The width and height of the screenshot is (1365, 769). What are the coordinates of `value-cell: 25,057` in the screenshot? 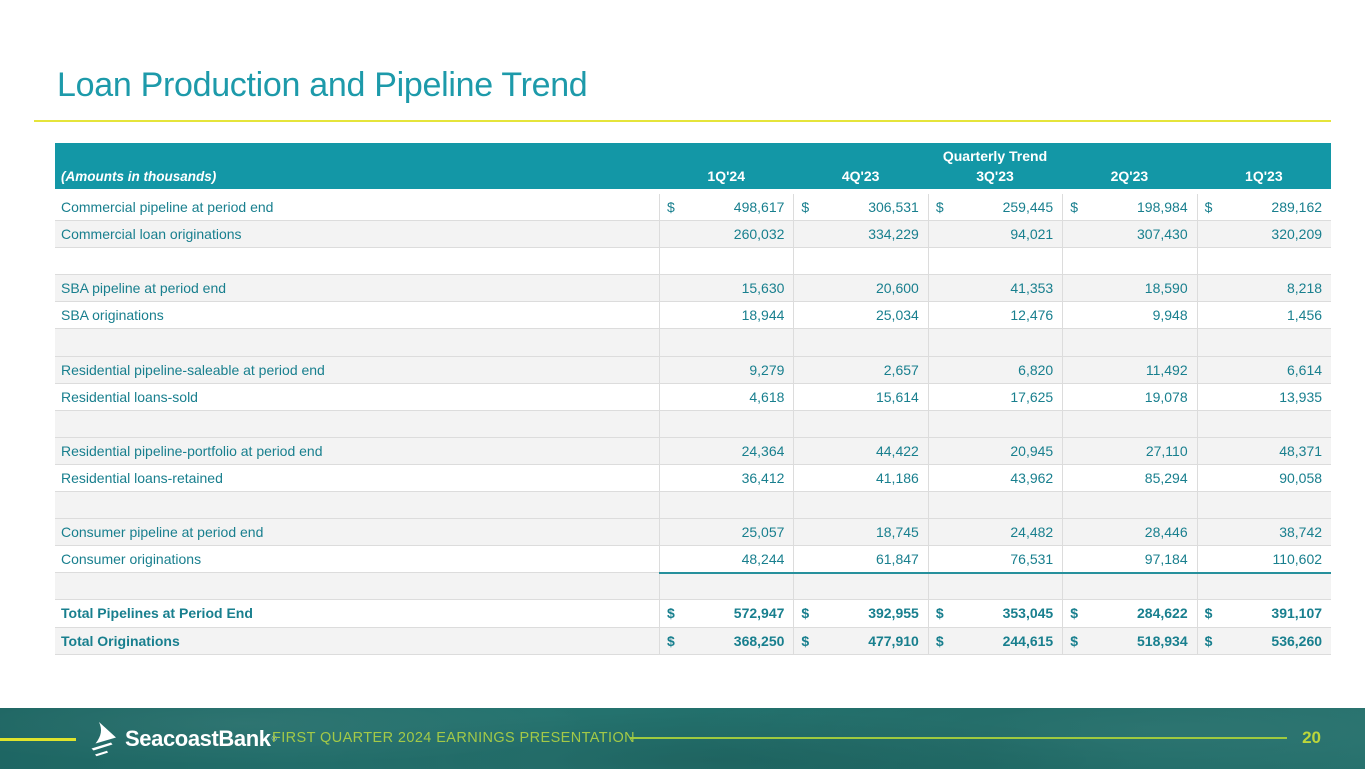 It's located at (726, 532).